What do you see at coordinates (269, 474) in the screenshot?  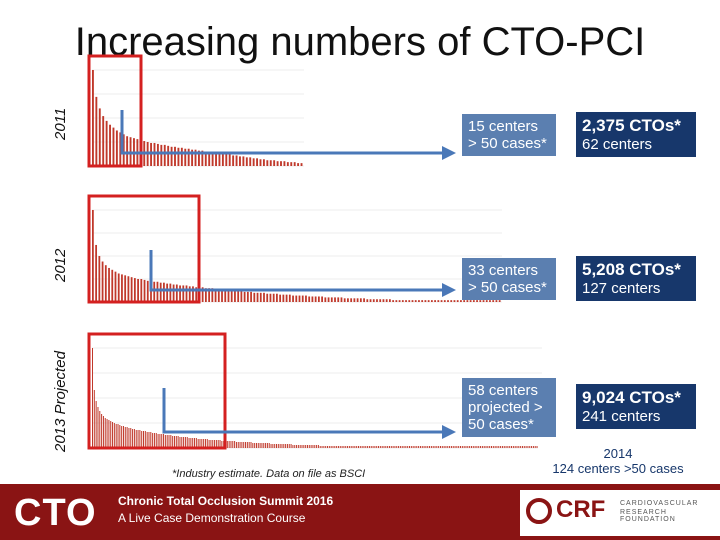 I see `footnote: *Industry estimate. Data on file as BSCI` at bounding box center [269, 474].